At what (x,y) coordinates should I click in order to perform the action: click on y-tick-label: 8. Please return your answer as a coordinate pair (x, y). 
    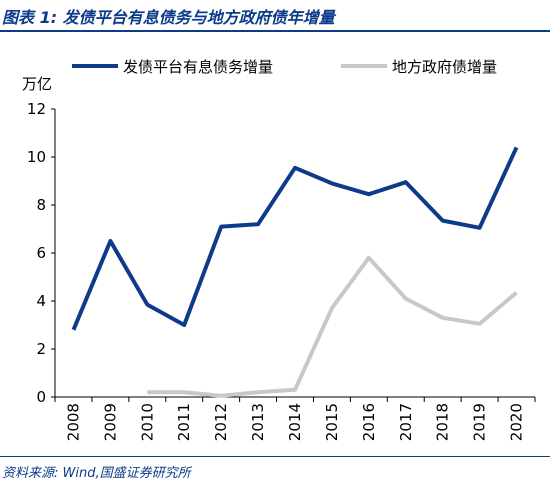
    Looking at the image, I should click on (41, 205).